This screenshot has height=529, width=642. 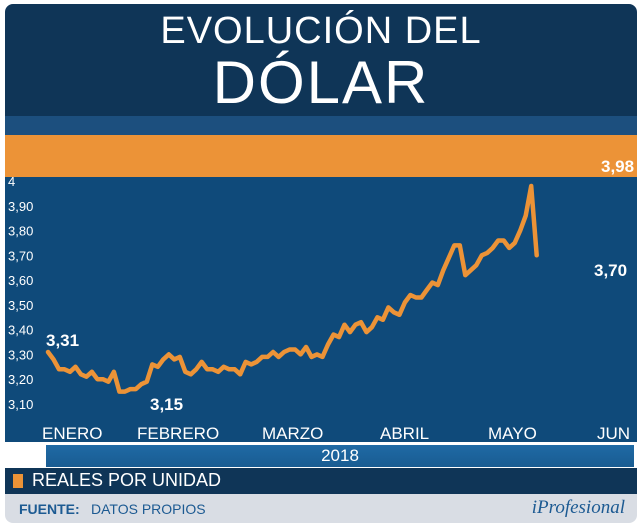 I want to click on footer: FUENTE: DATOS PROPIOS iProfesional, so click(x=321, y=508).